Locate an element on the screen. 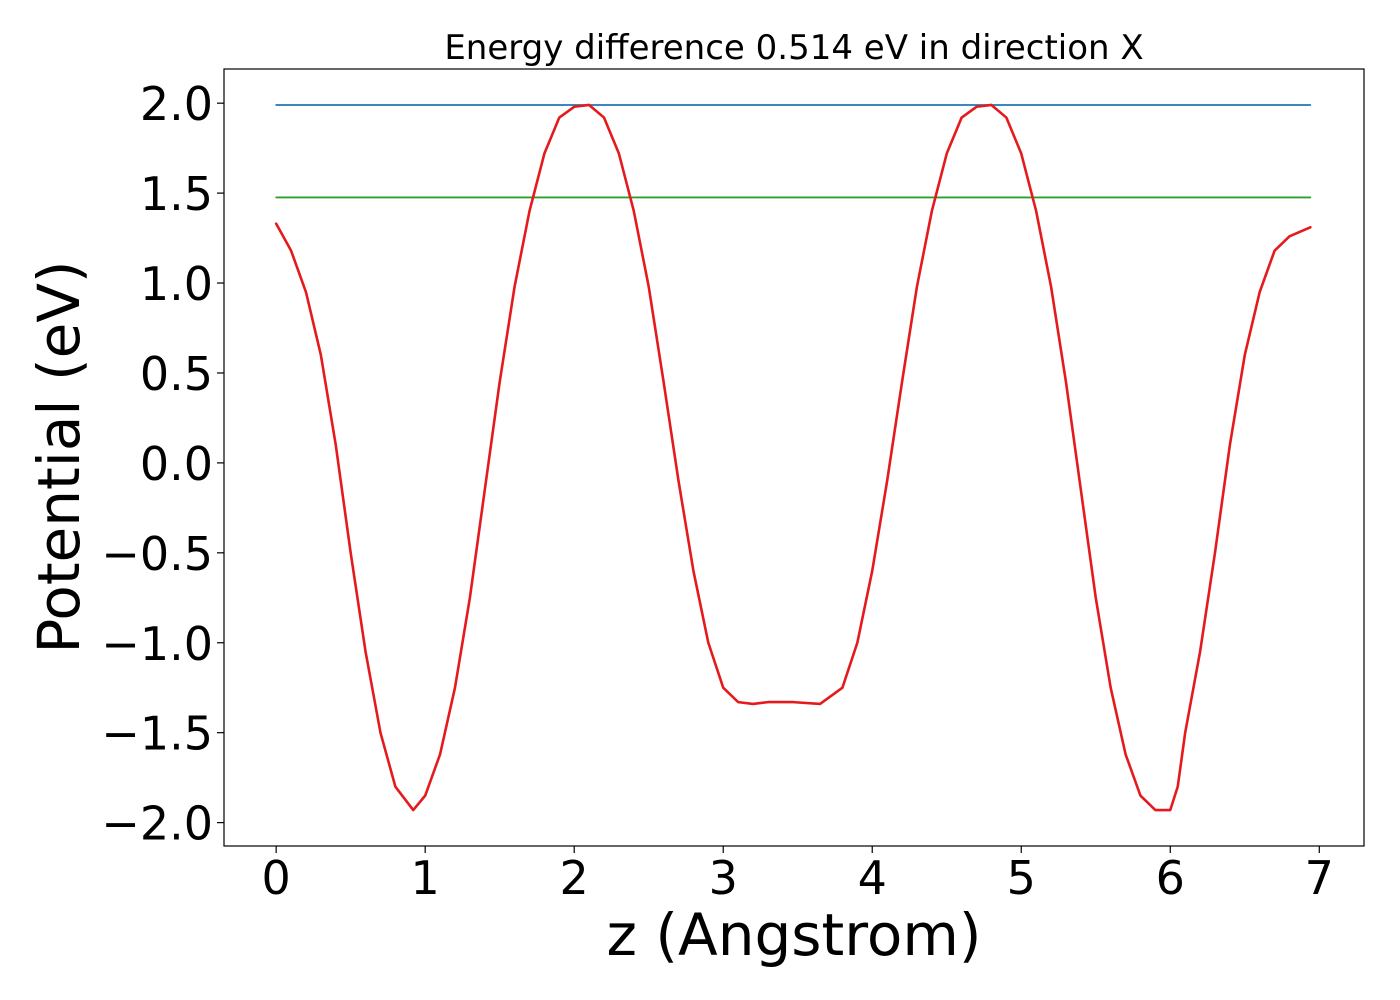 The height and width of the screenshot is (1000, 1400). y-tick-label: −2.0 is located at coordinates (157, 824).